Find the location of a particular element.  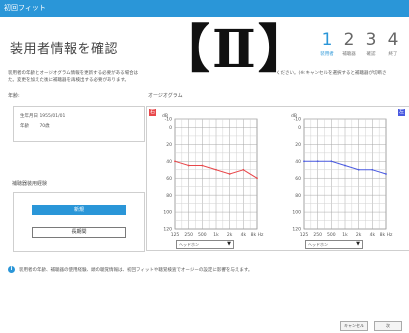

step-2: 2 補聴器 is located at coordinates (349, 43).